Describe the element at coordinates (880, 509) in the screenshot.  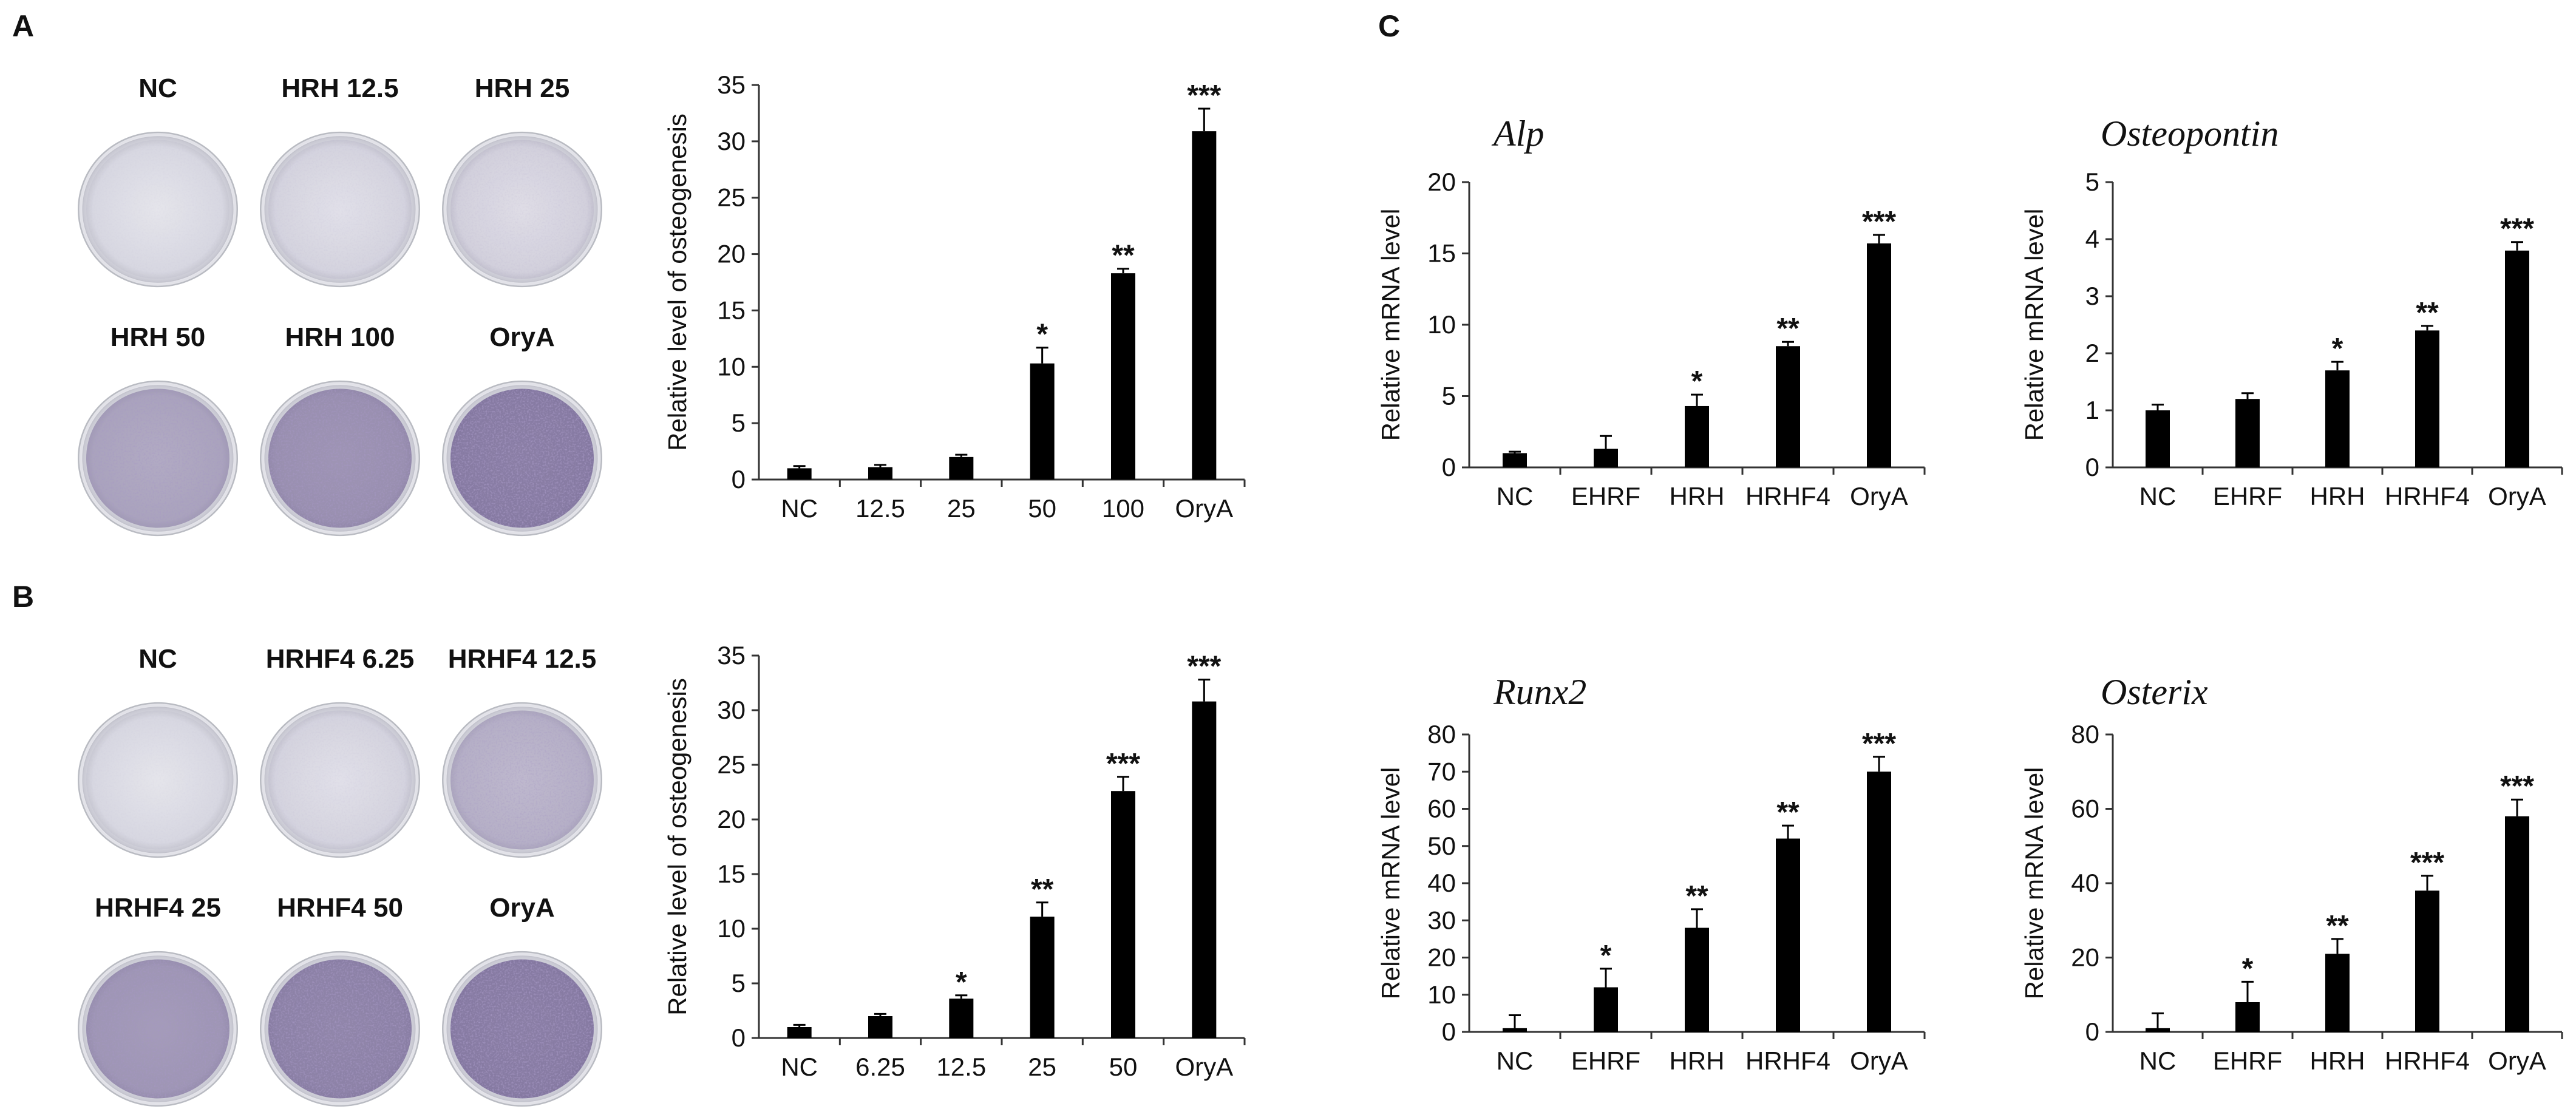
I see `x-tick-label: 12.5` at that location.